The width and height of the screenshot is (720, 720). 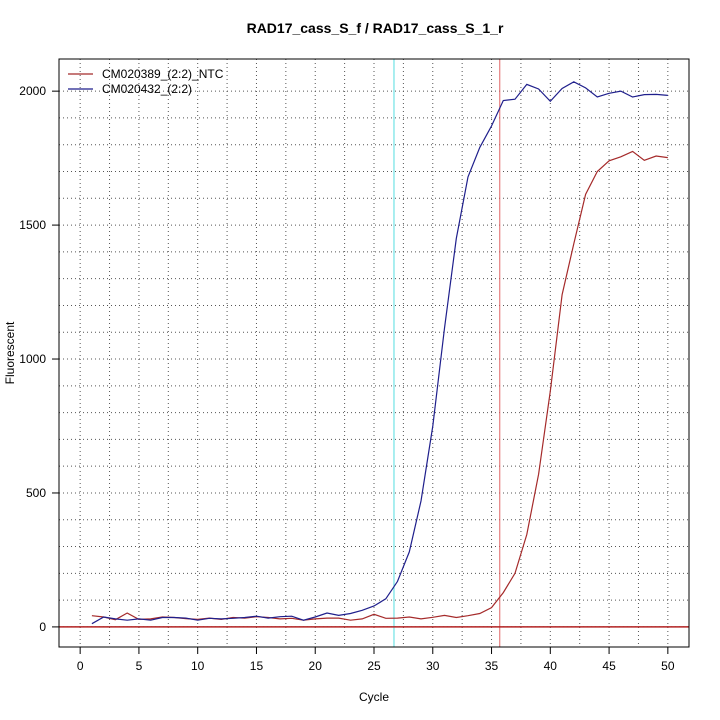 I want to click on x-tick-label: 50, so click(x=668, y=666).